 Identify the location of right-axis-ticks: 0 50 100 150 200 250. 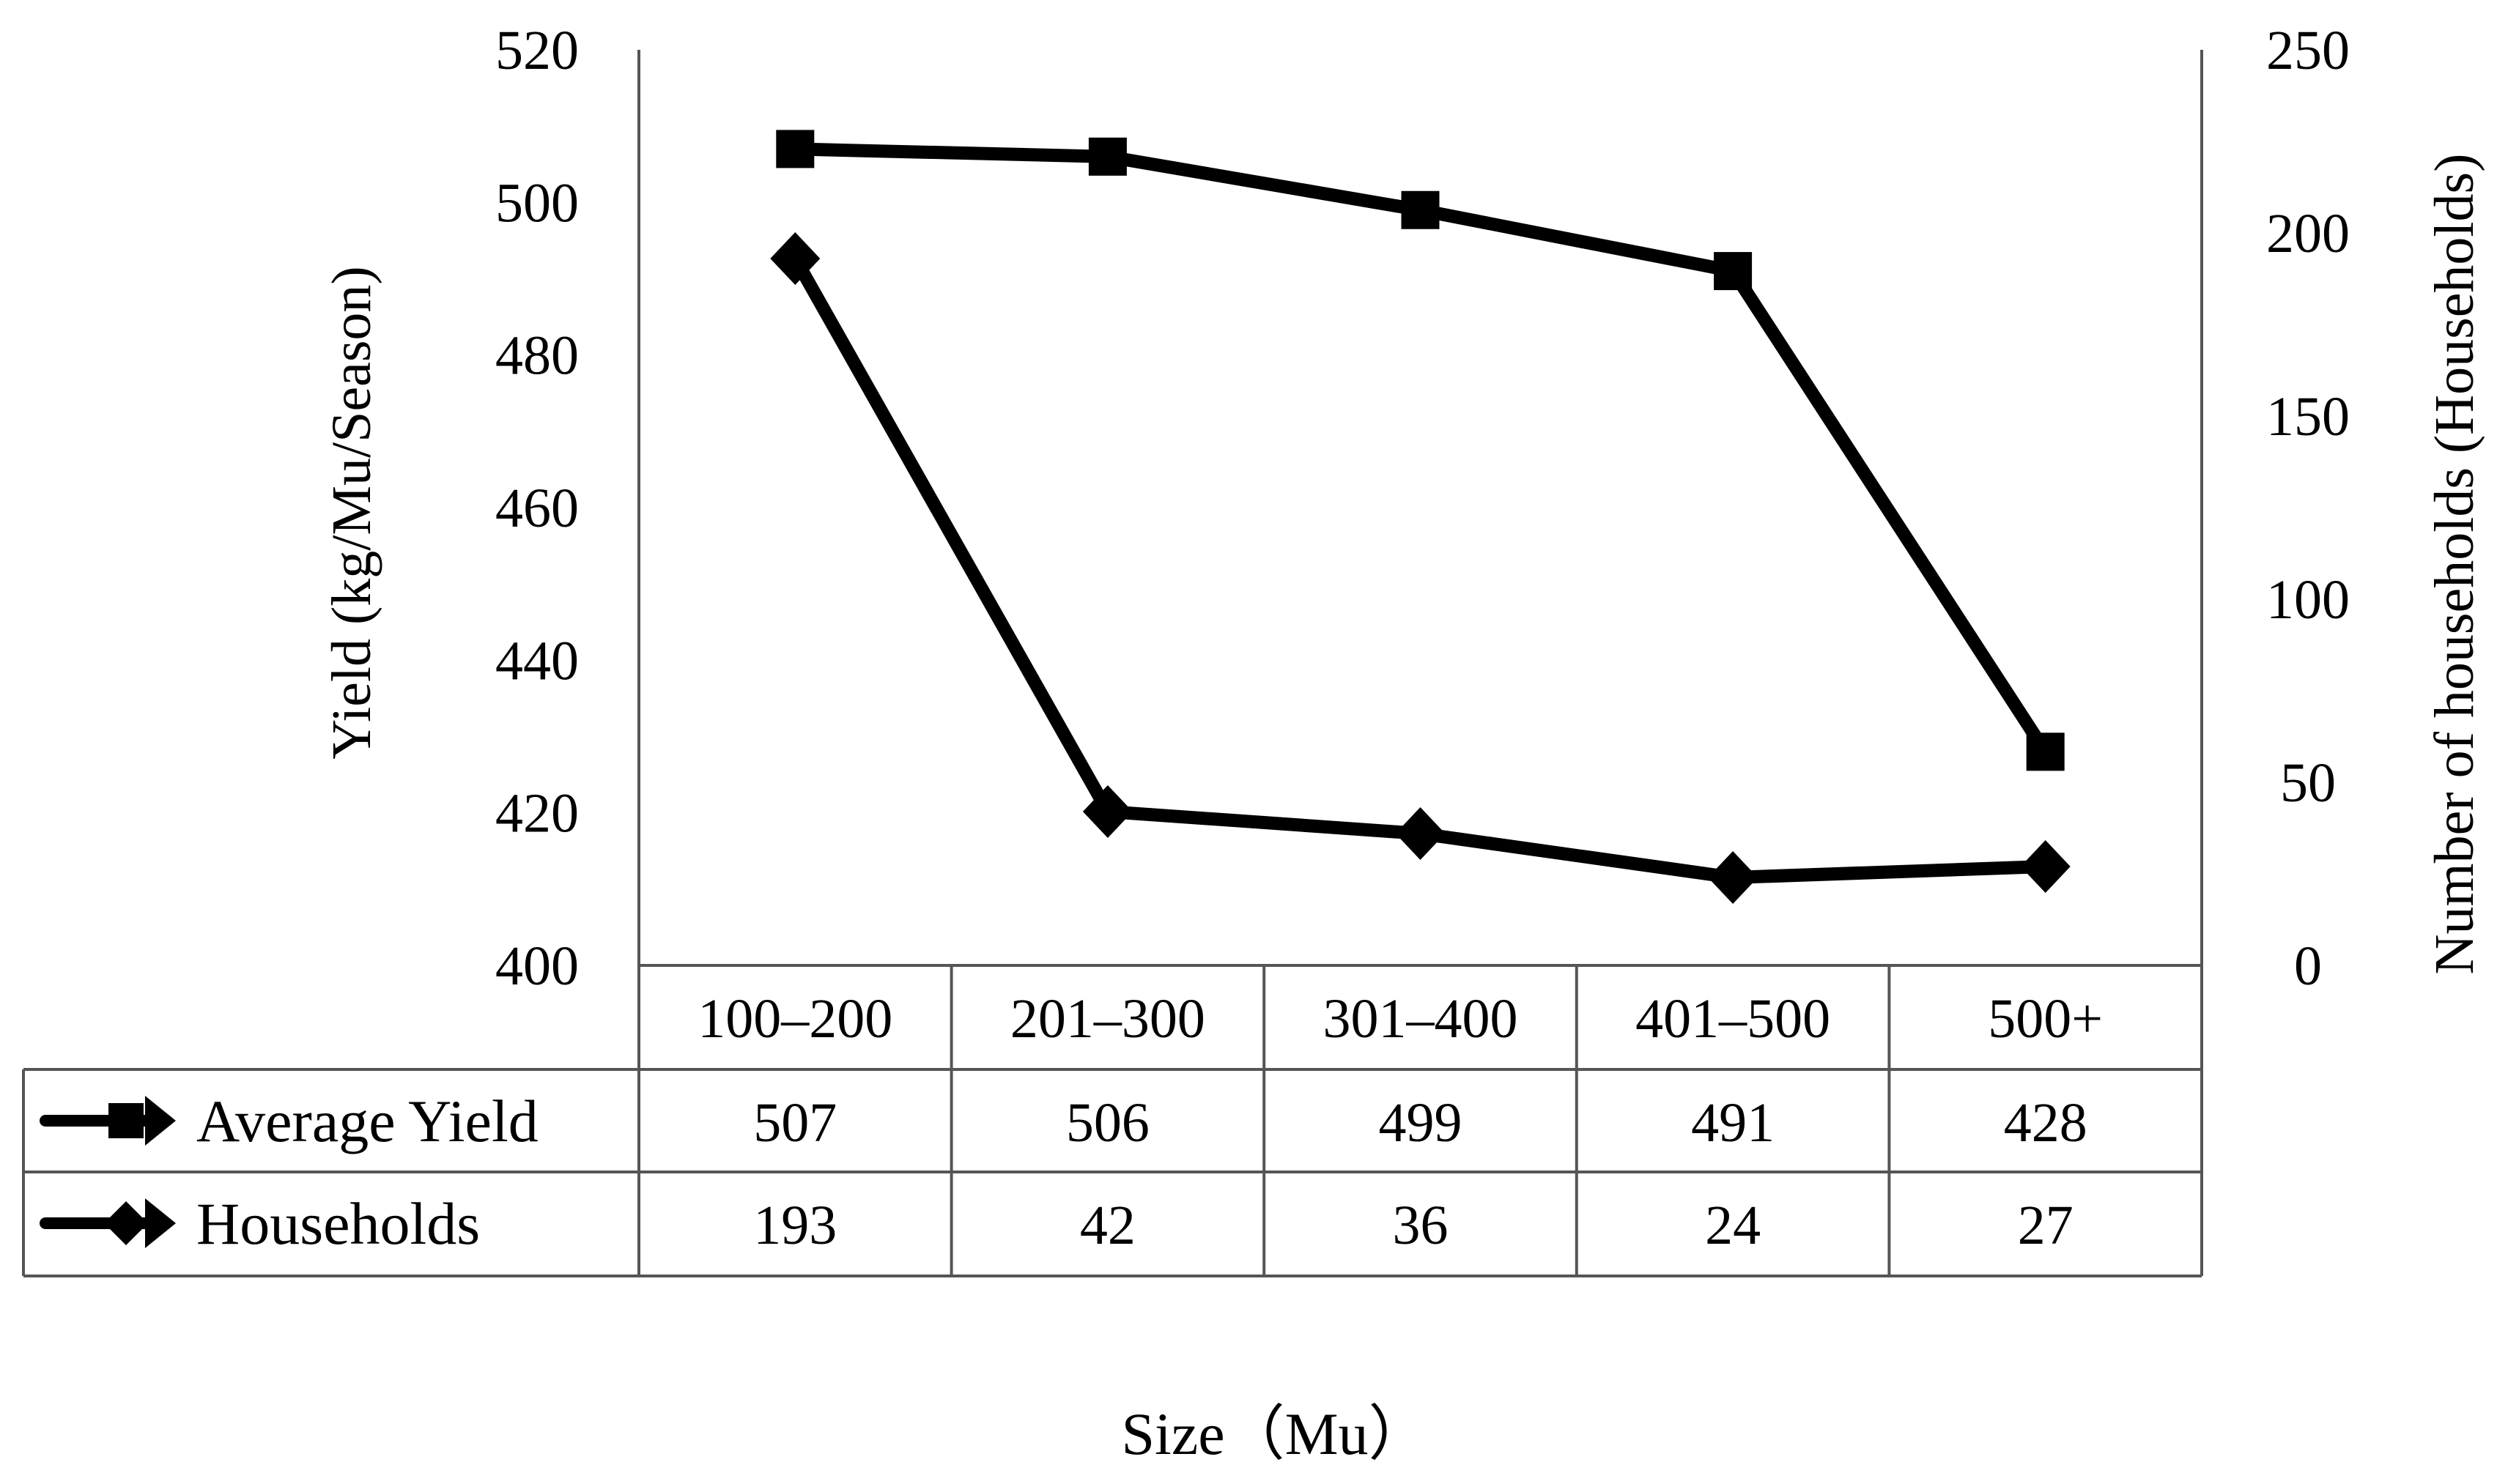
(2308, 509).